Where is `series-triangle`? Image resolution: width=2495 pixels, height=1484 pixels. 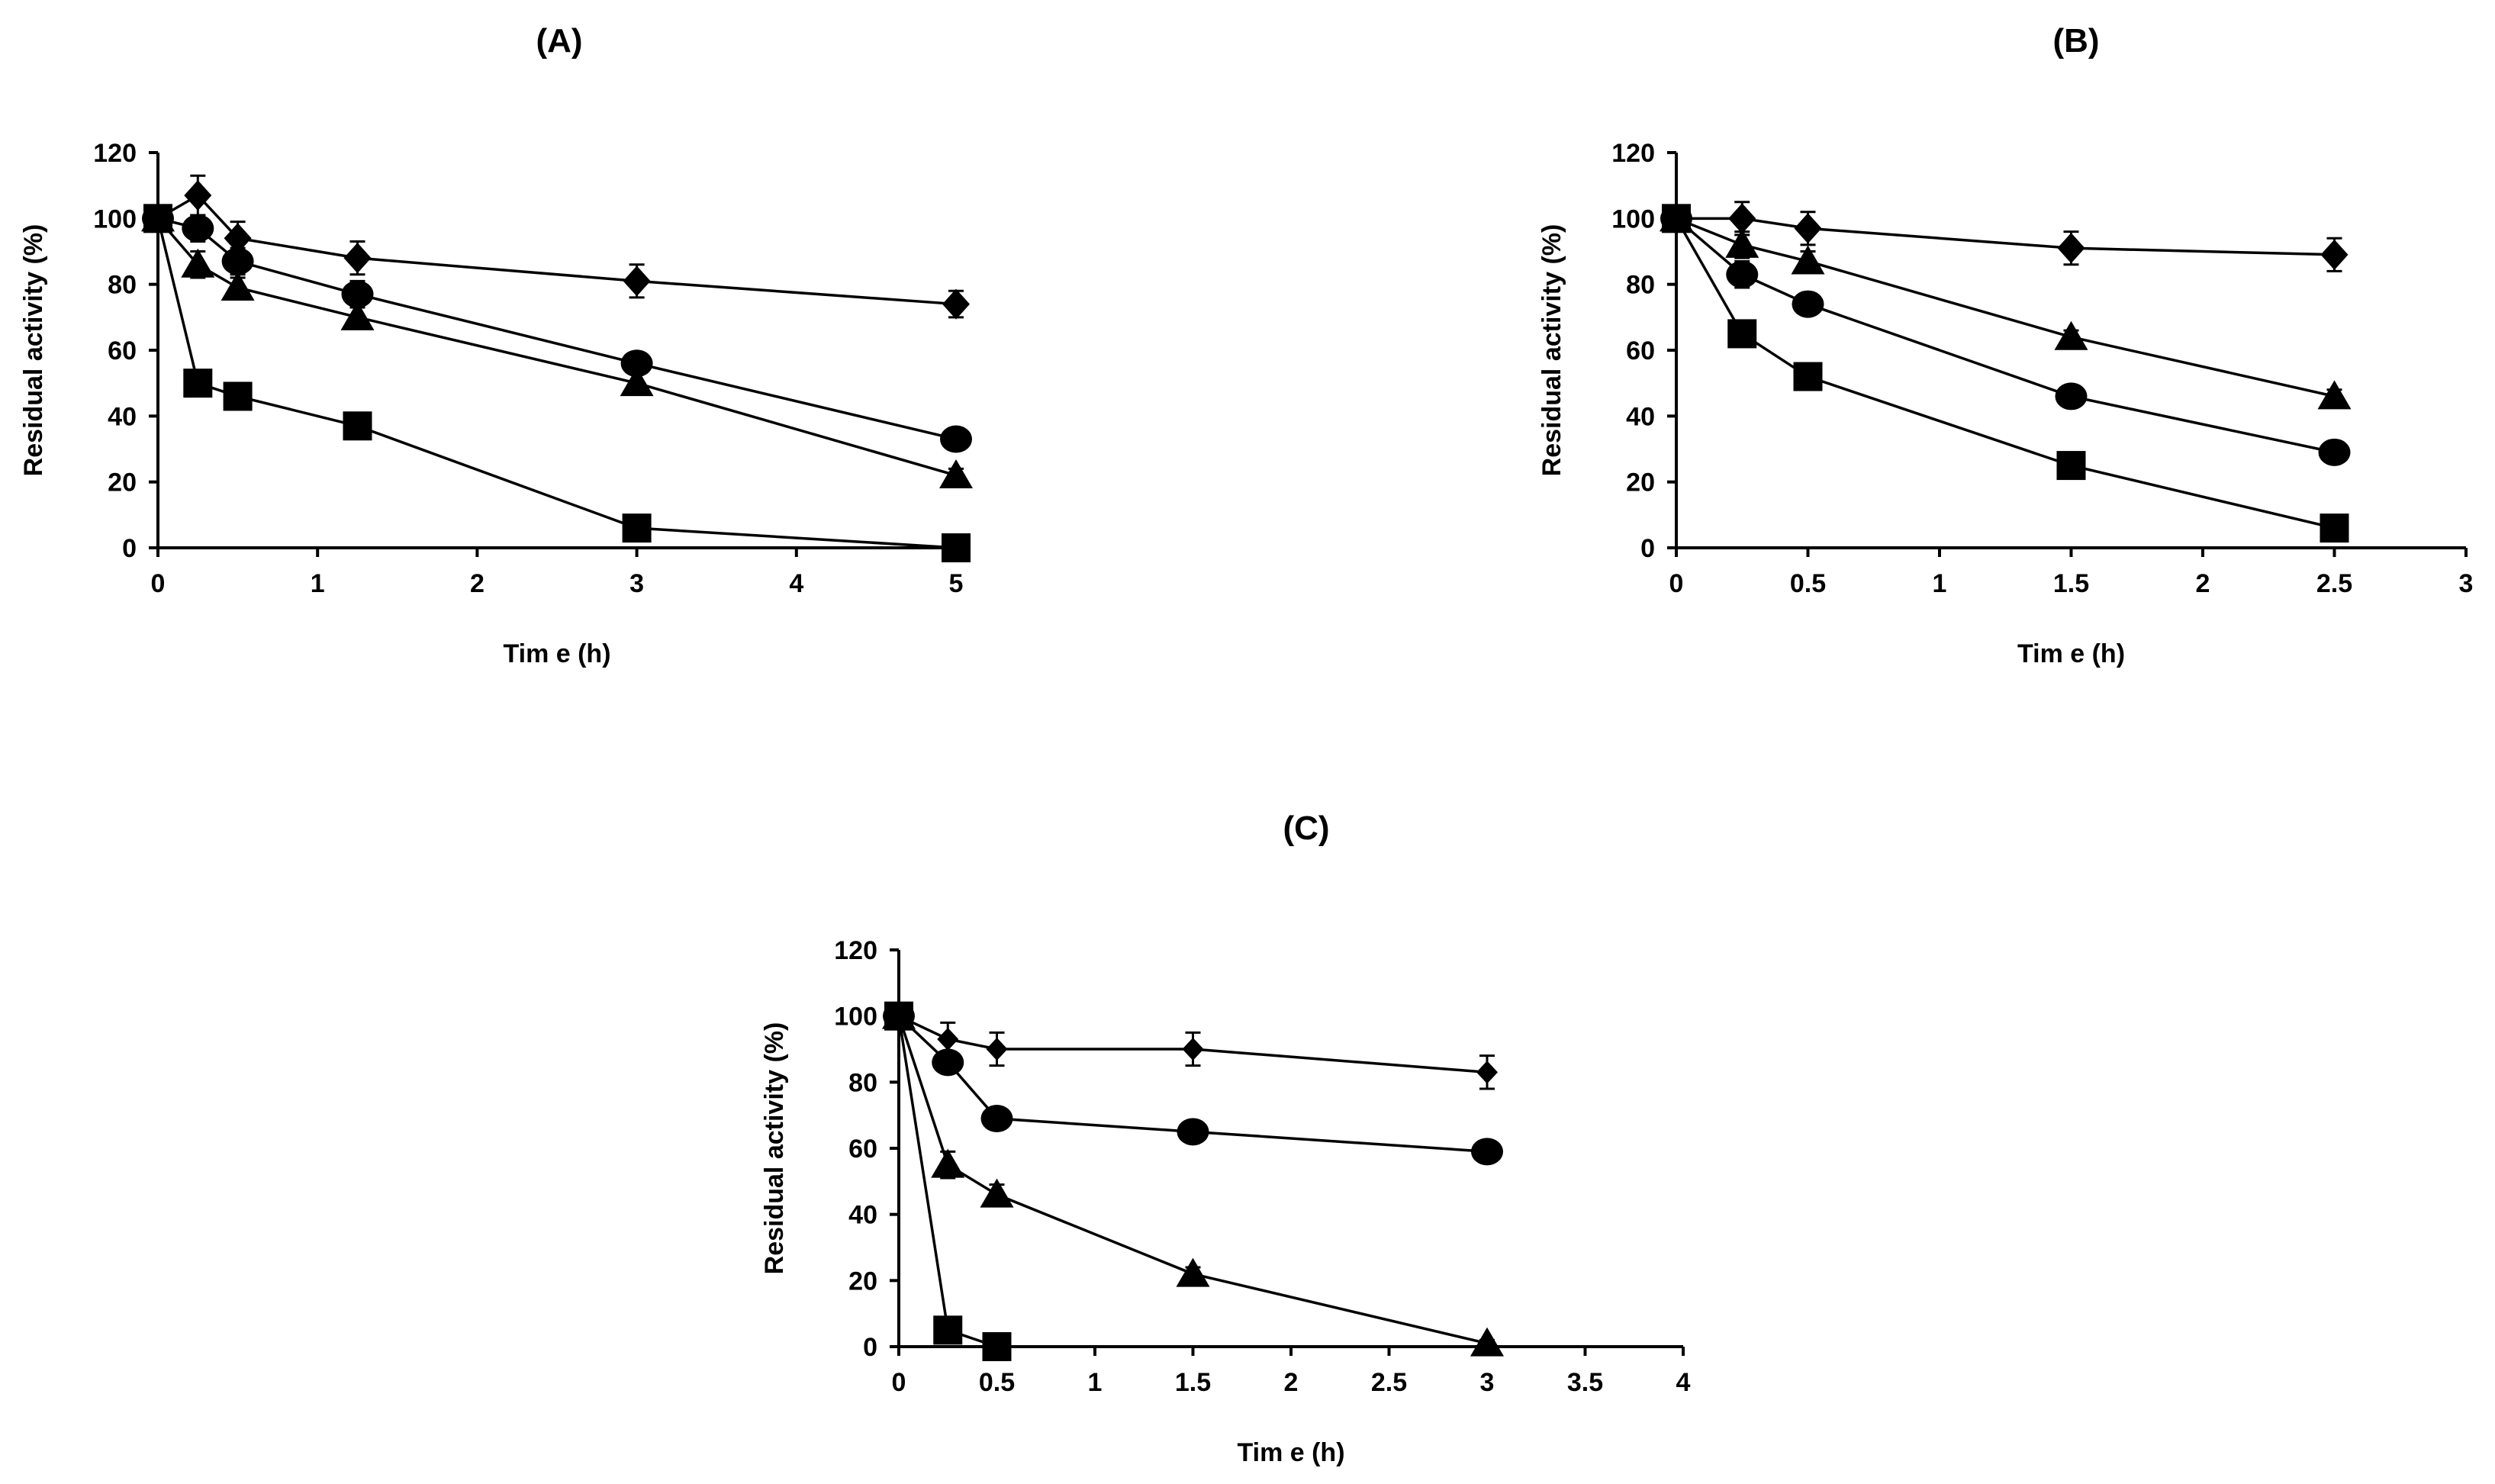 series-triangle is located at coordinates (2006, 306).